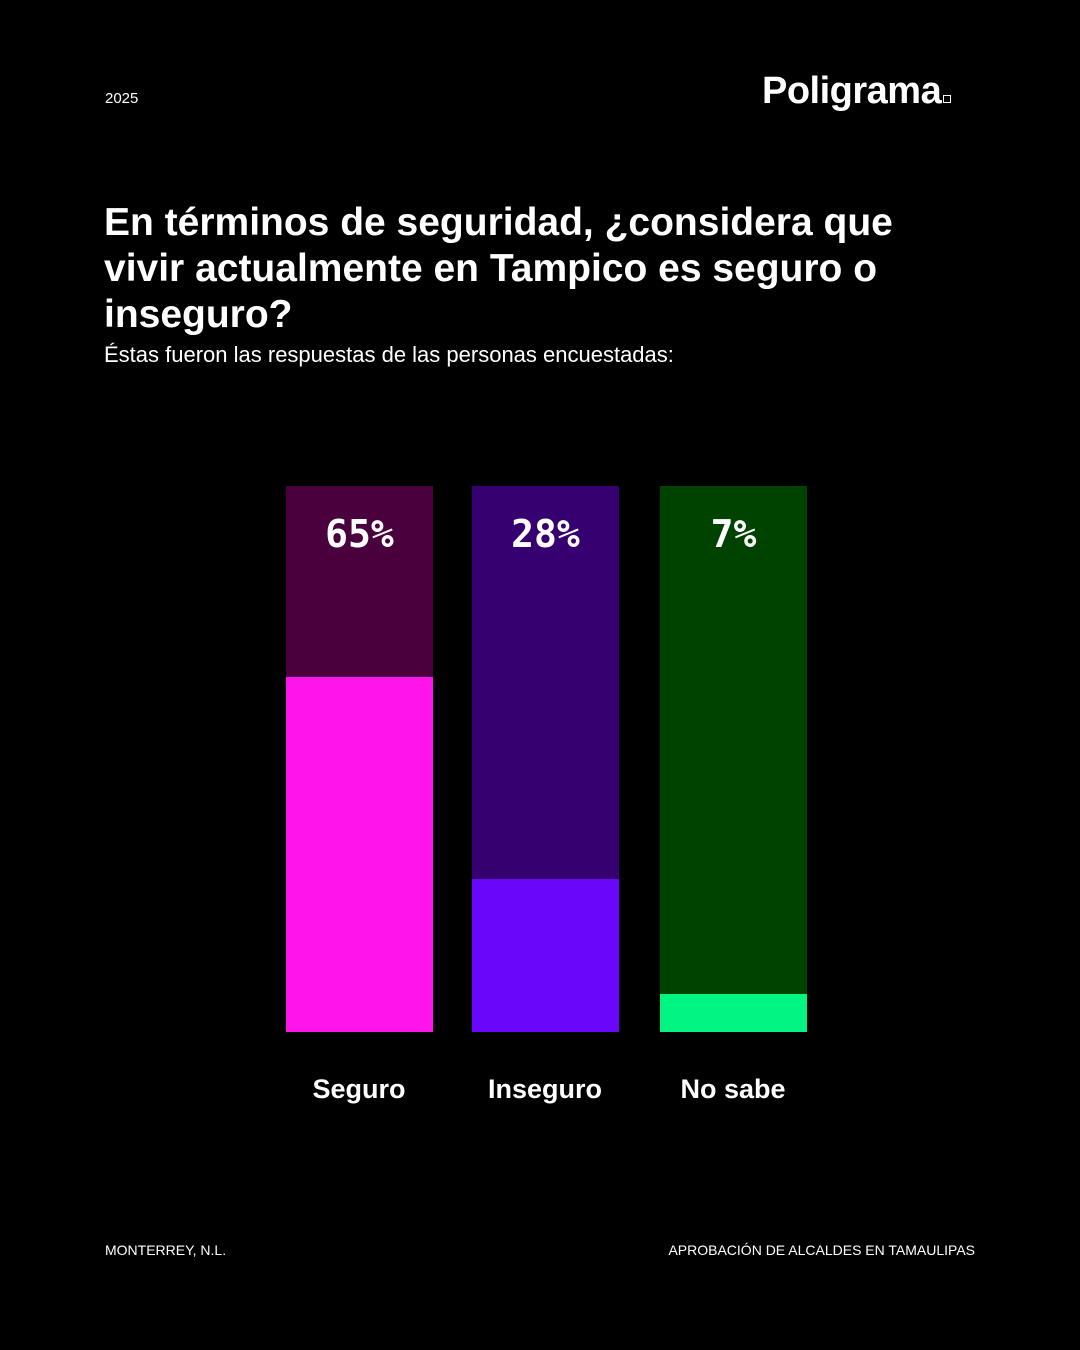  I want to click on bar-track-2: 7%, so click(733, 759).